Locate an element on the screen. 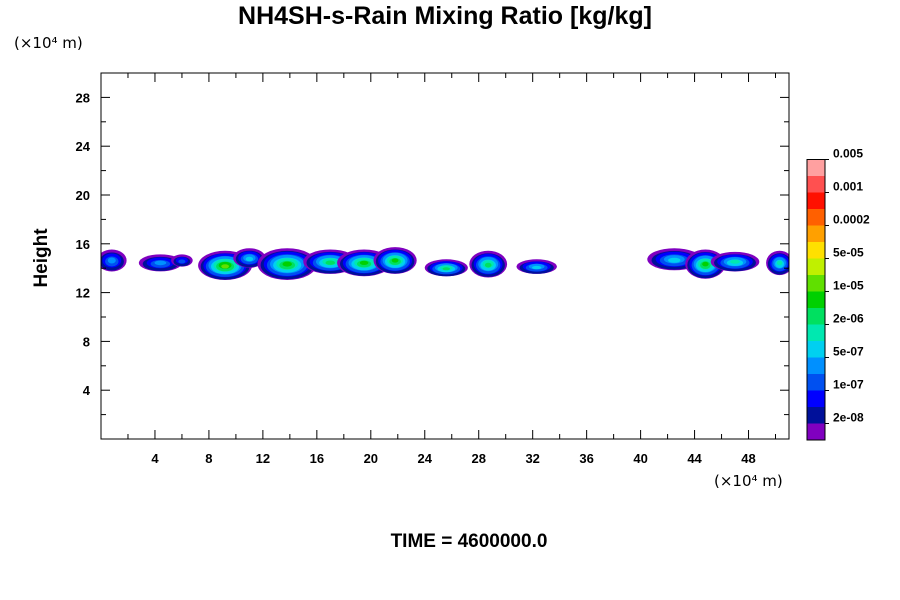 This screenshot has height=600, width=900. x-tick-label: 36 is located at coordinates (586, 458).